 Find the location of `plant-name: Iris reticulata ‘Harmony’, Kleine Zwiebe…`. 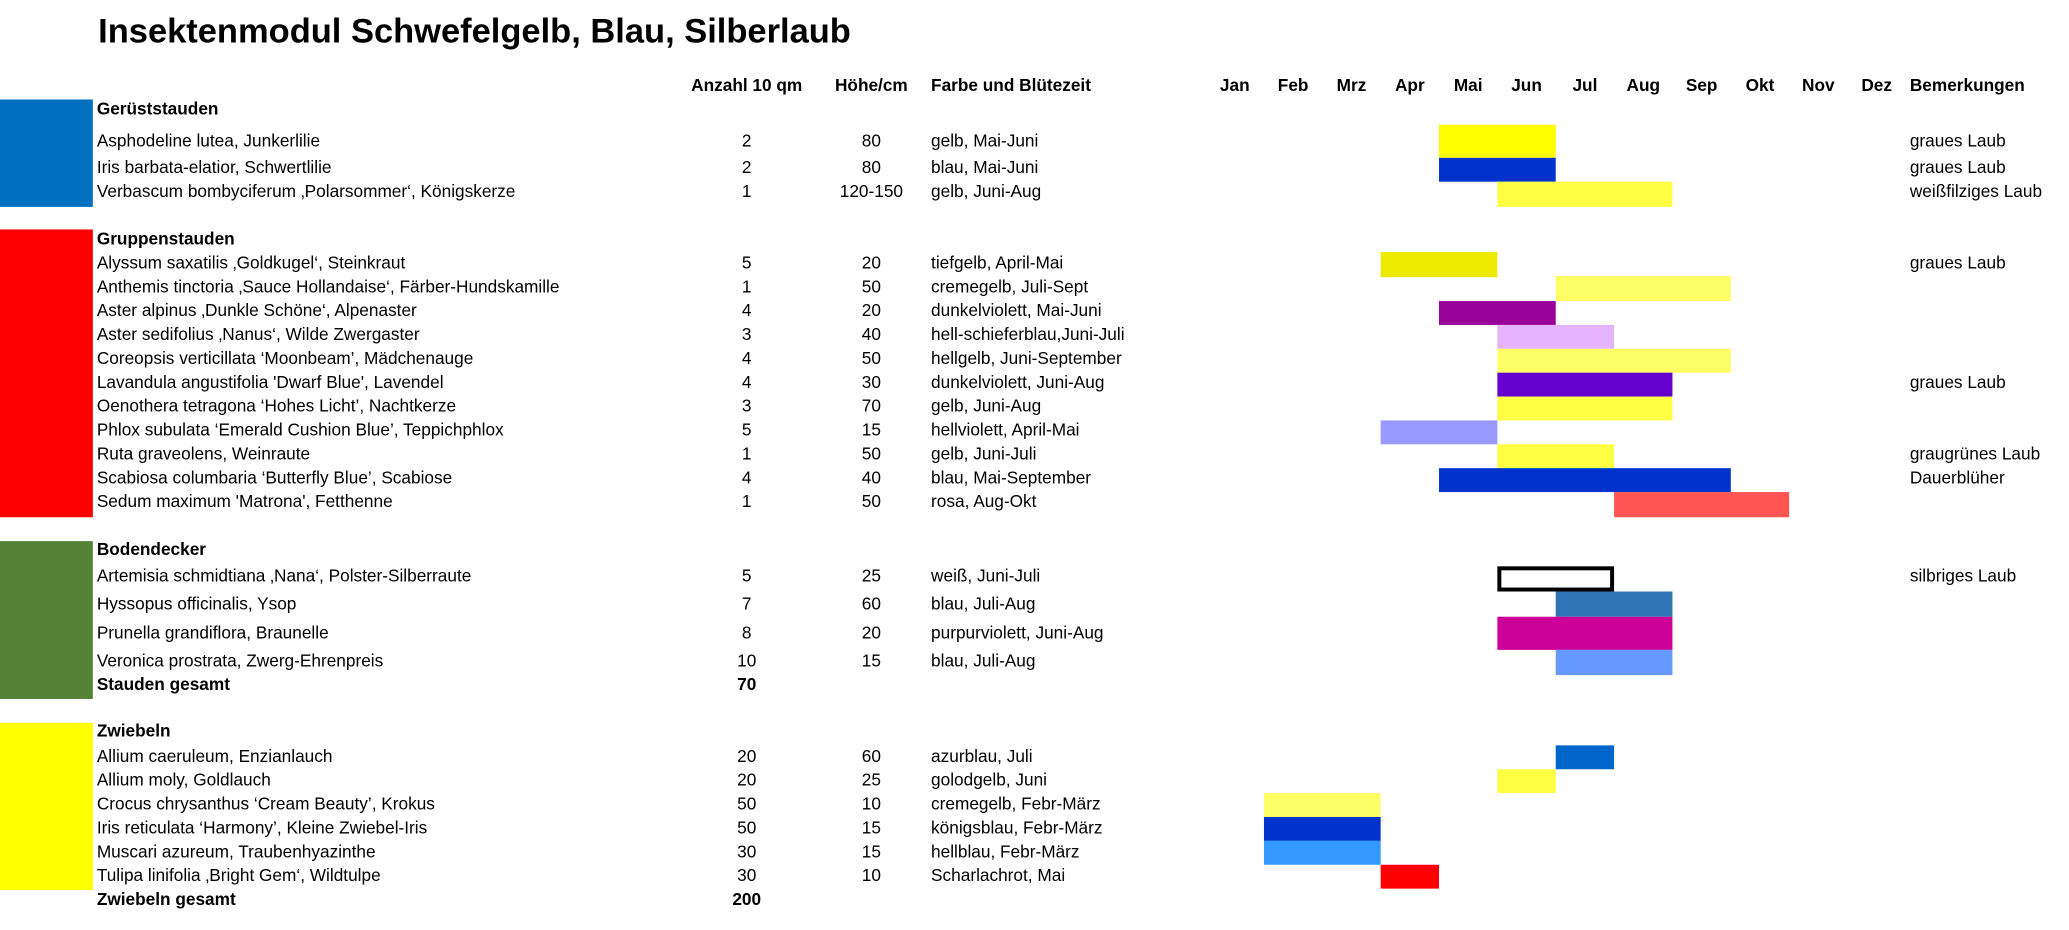

plant-name: Iris reticulata ‘Harmony’, Kleine Zwiebe… is located at coordinates (262, 827).